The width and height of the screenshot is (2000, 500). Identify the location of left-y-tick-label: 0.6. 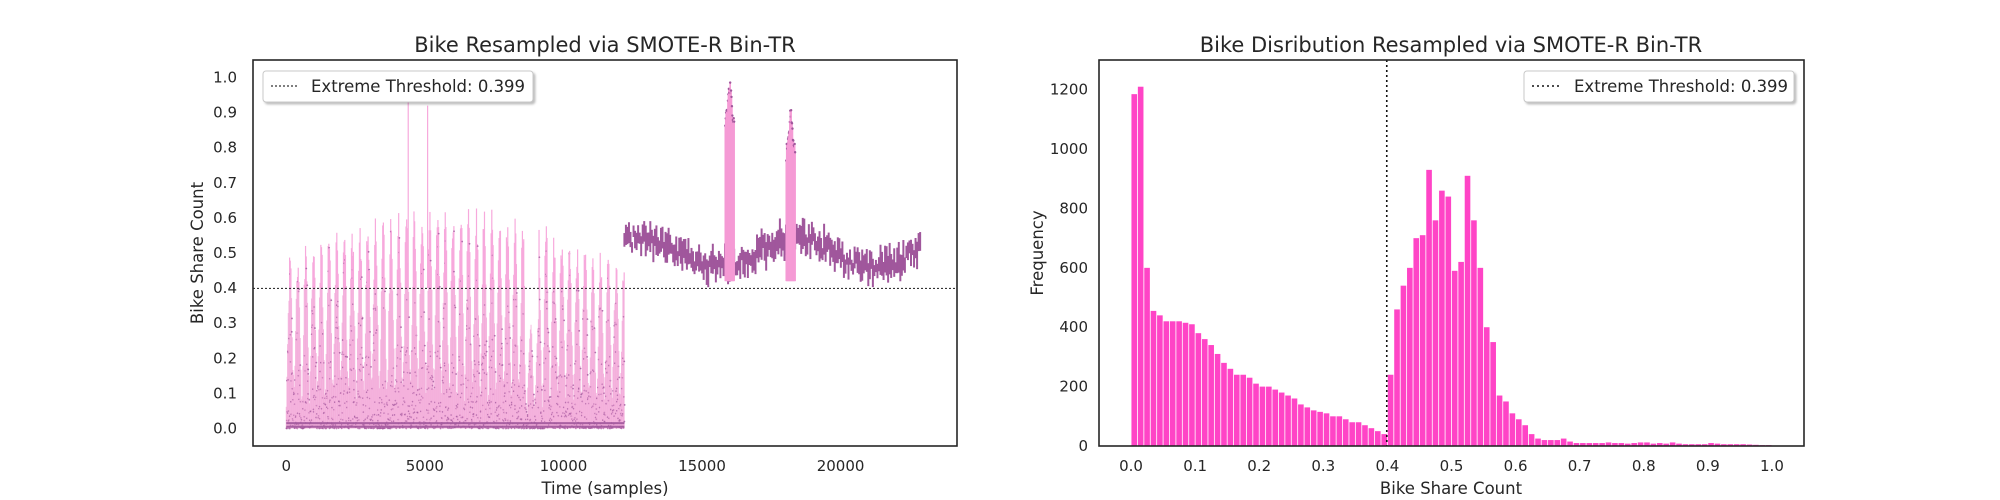
(225, 218).